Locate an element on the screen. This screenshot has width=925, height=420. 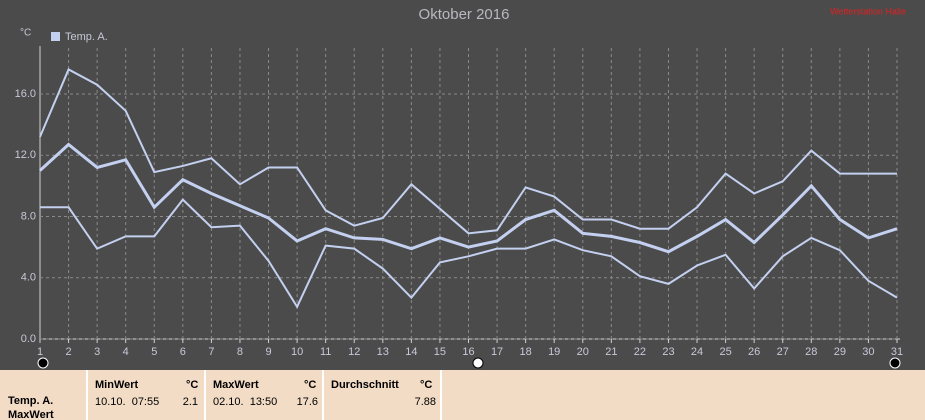
moon-icons is located at coordinates (469, 363).